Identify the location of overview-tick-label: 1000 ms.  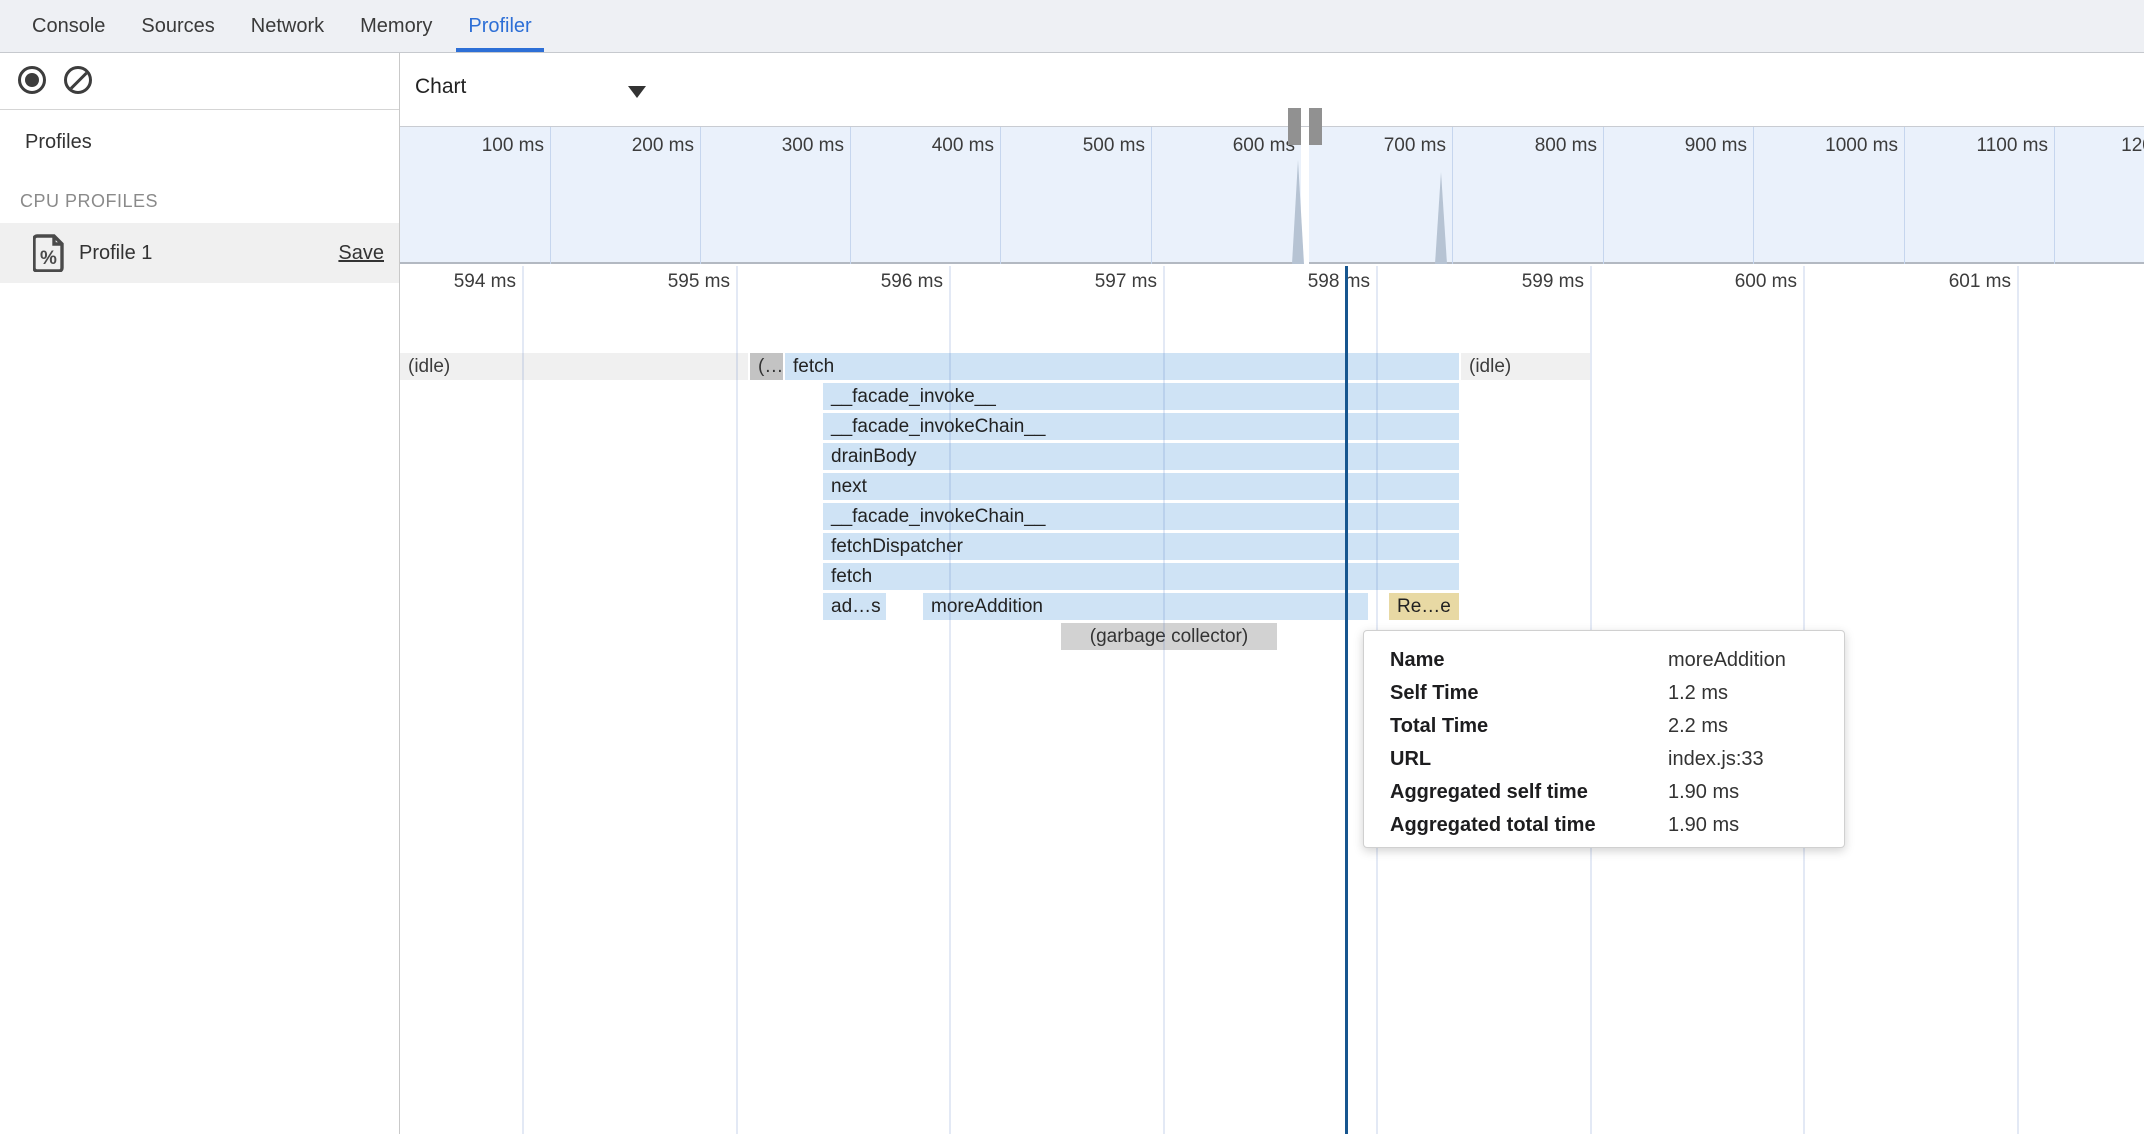
(1861, 145).